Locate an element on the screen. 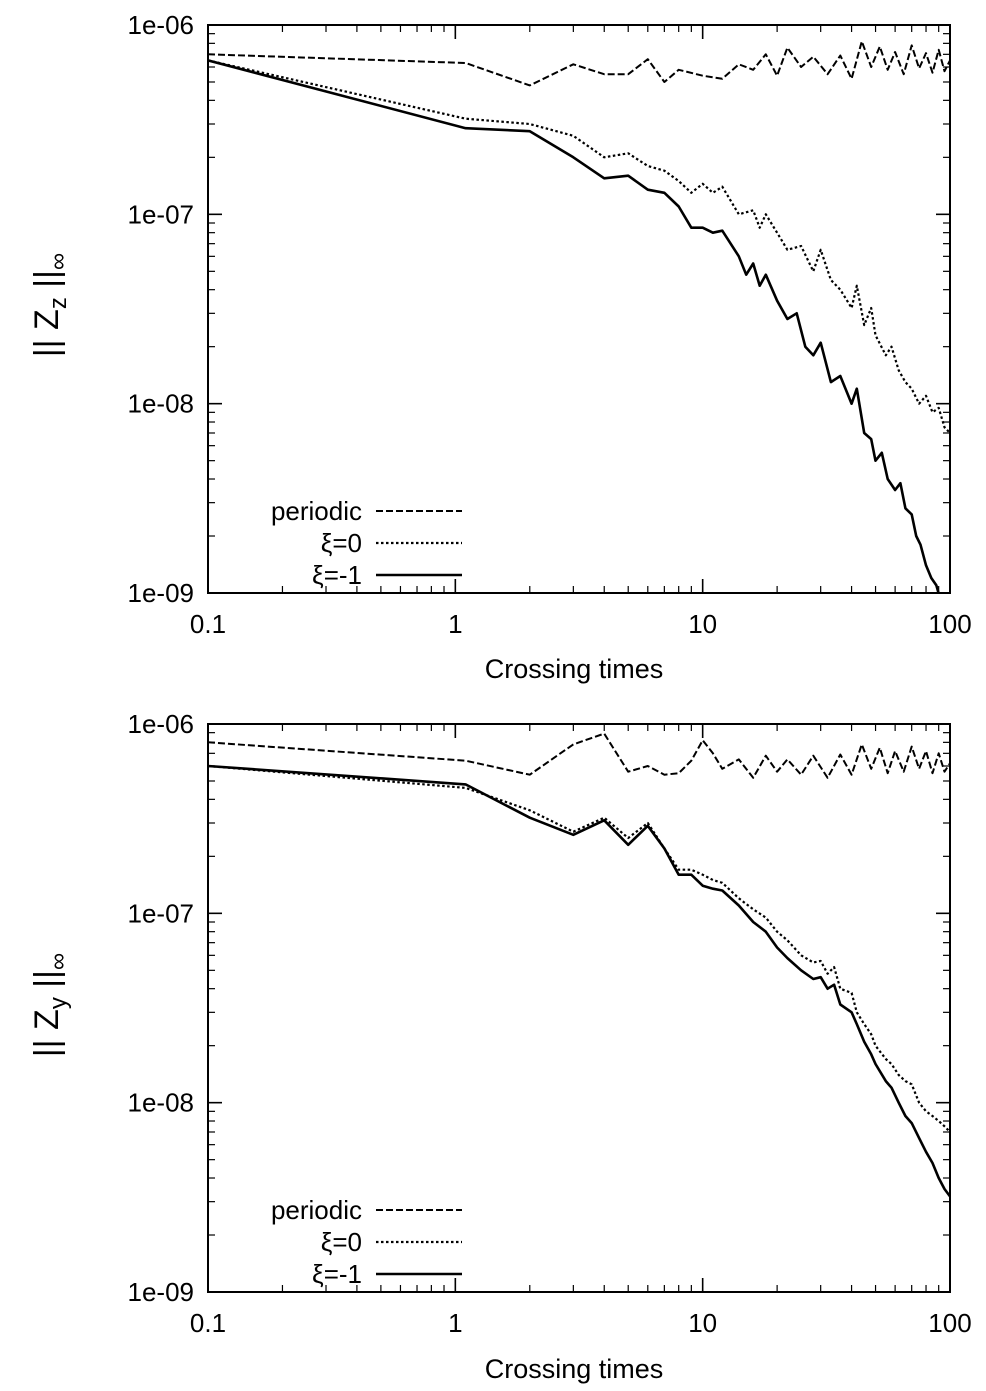  y-axis-label: || Zy ||∞ is located at coordinates (50, 1005).